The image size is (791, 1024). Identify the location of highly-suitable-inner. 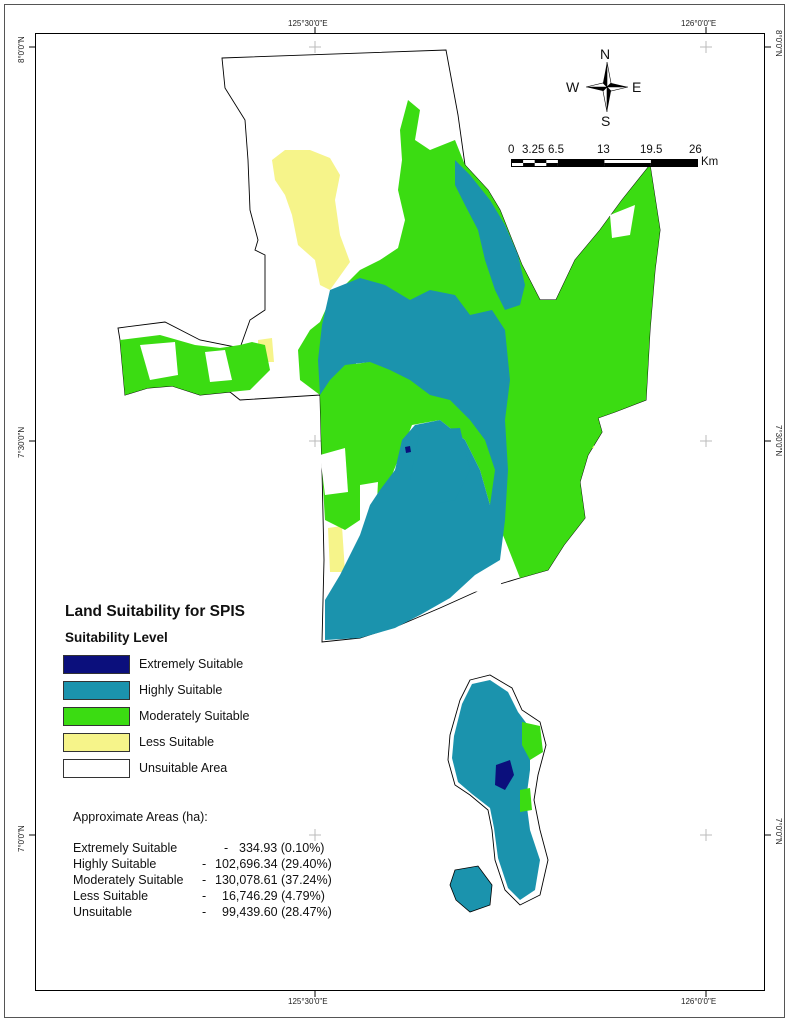
(440, 466).